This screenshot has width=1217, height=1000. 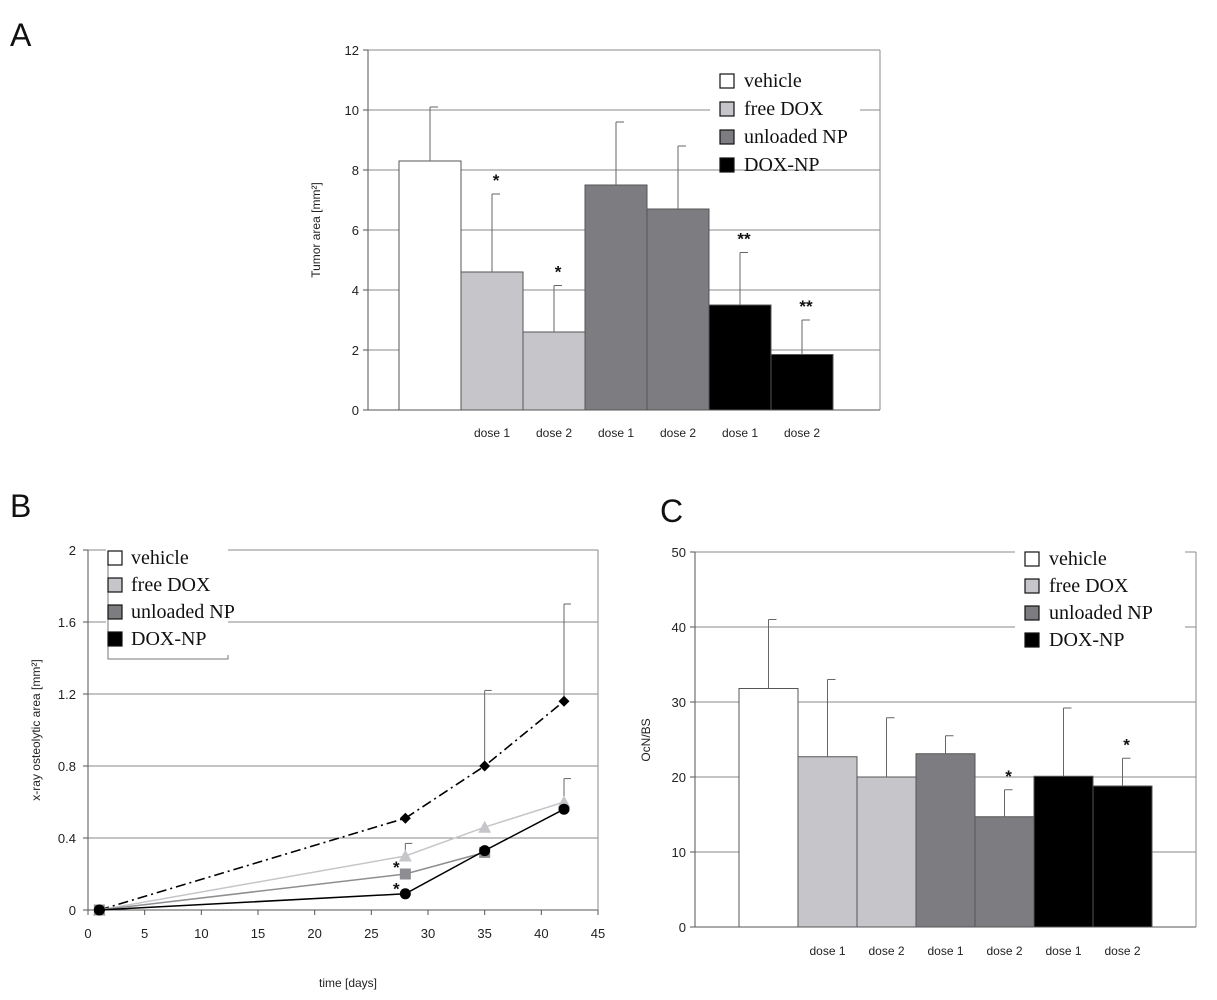 I want to click on y-tick-label: 1.6, so click(x=67, y=622).